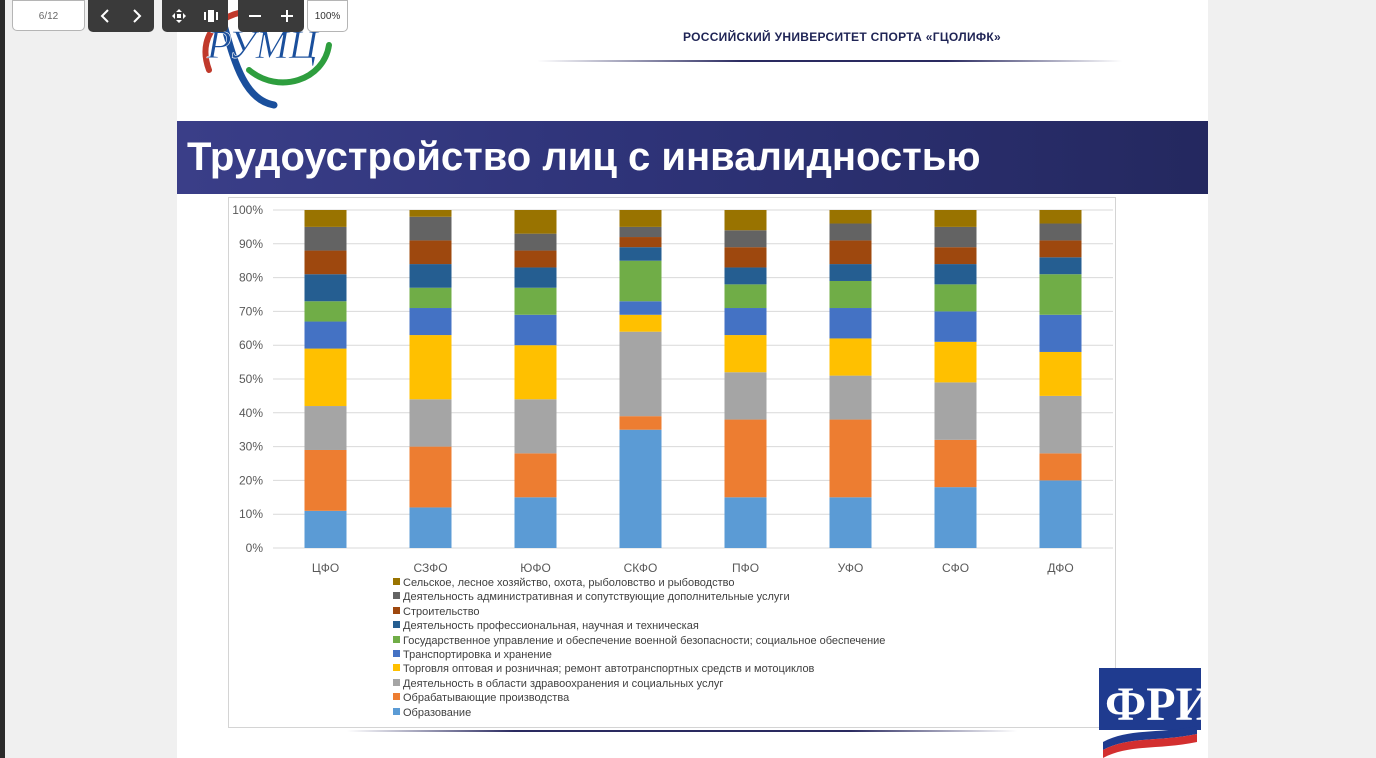 The height and width of the screenshot is (758, 1376). I want to click on zoom-toolbar, so click(271, 16).